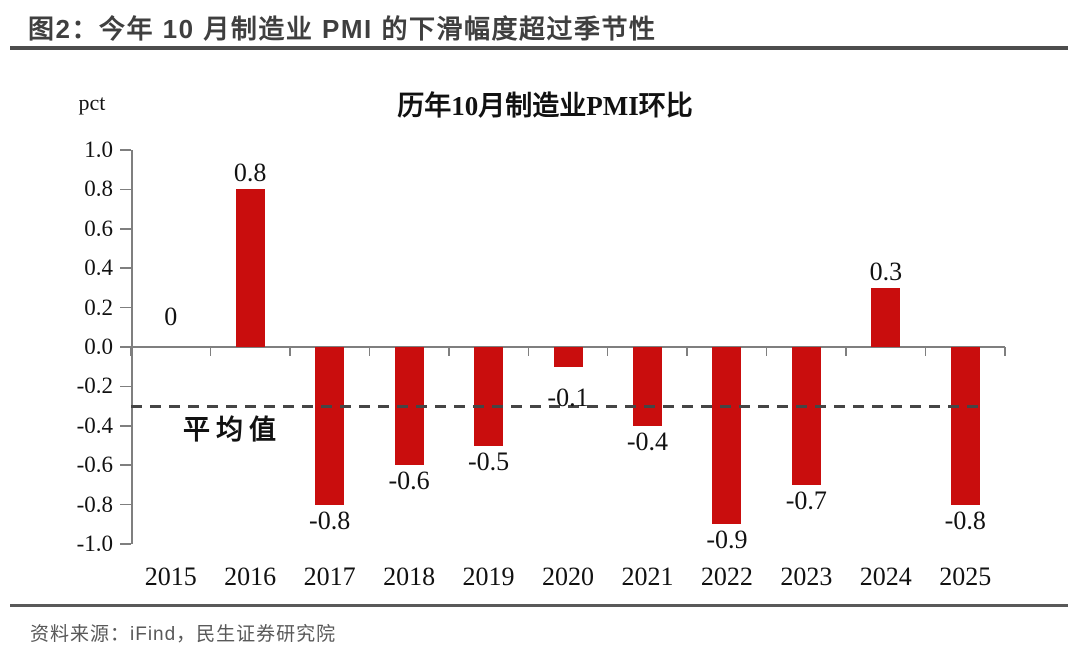 The width and height of the screenshot is (1080, 654). Describe the element at coordinates (92, 102) in the screenshot. I see `y-axis-unit-label: pct` at that location.